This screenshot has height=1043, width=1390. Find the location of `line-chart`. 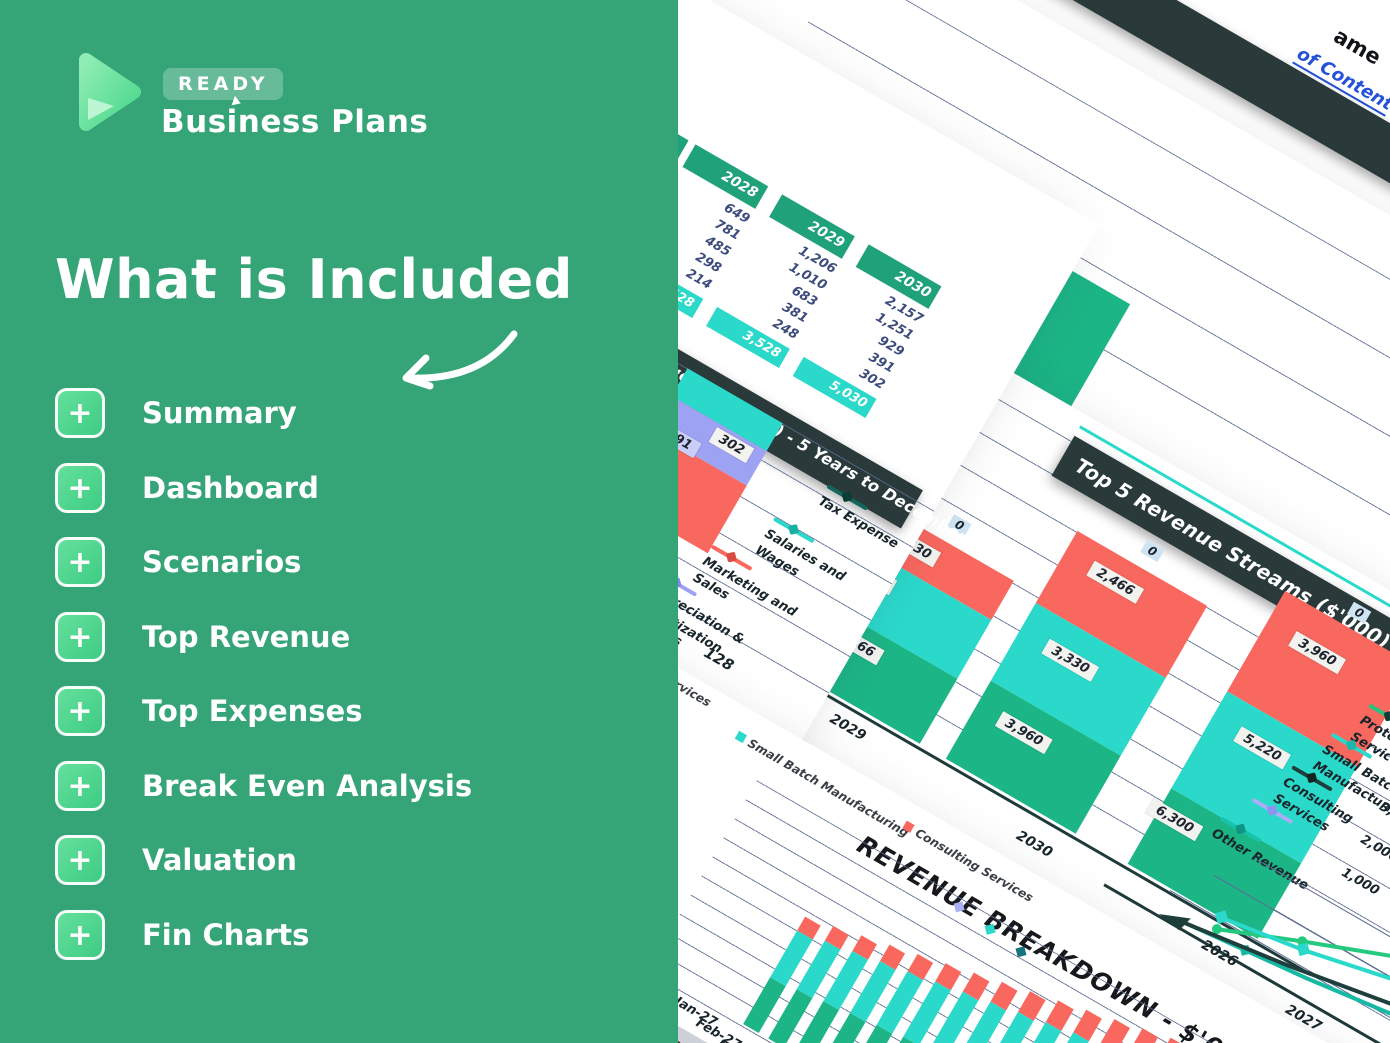

line-chart is located at coordinates (1246, 951).